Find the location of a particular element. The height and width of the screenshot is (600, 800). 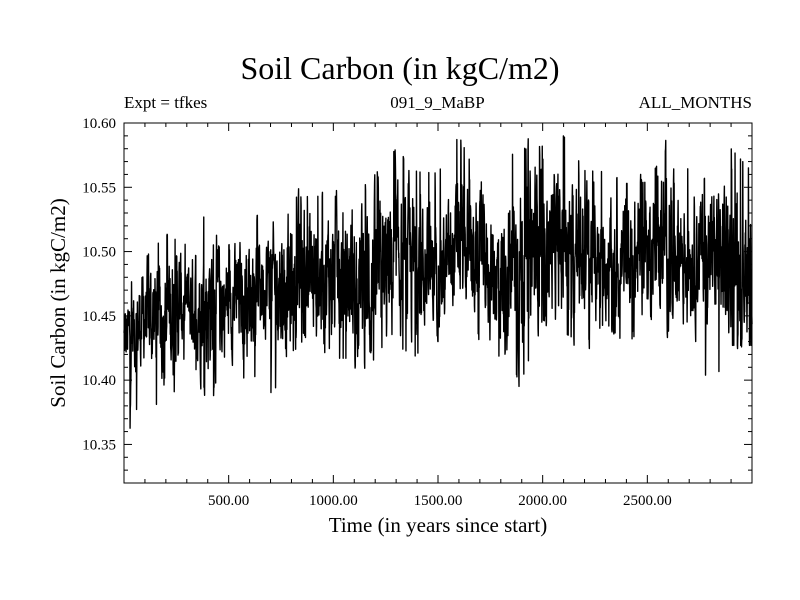

y-tick-label-5: 10.60 is located at coordinates (99, 124).